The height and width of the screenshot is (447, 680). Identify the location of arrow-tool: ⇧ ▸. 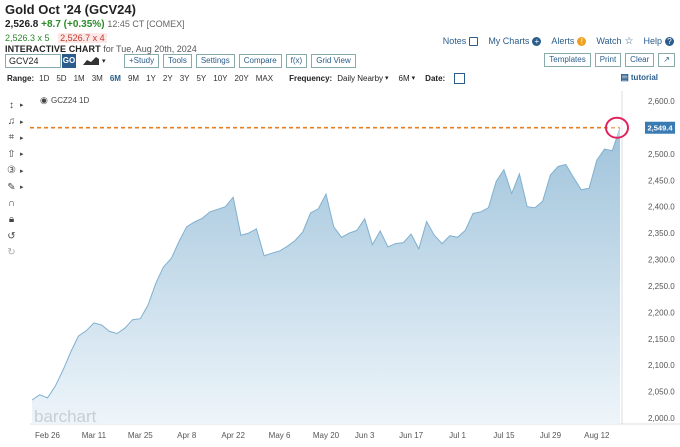
(16, 154).